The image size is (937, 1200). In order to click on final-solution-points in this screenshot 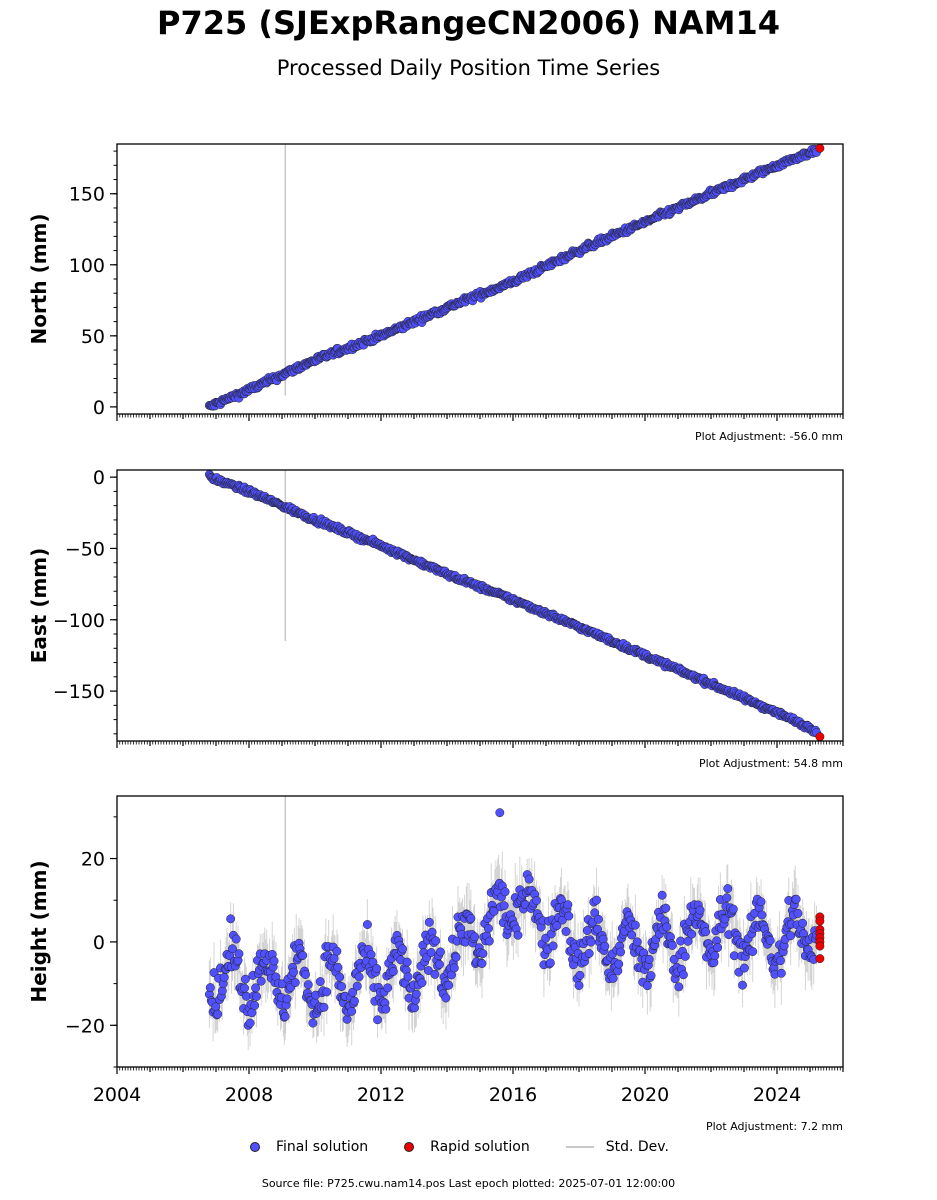, I will do `click(512, 603)`.